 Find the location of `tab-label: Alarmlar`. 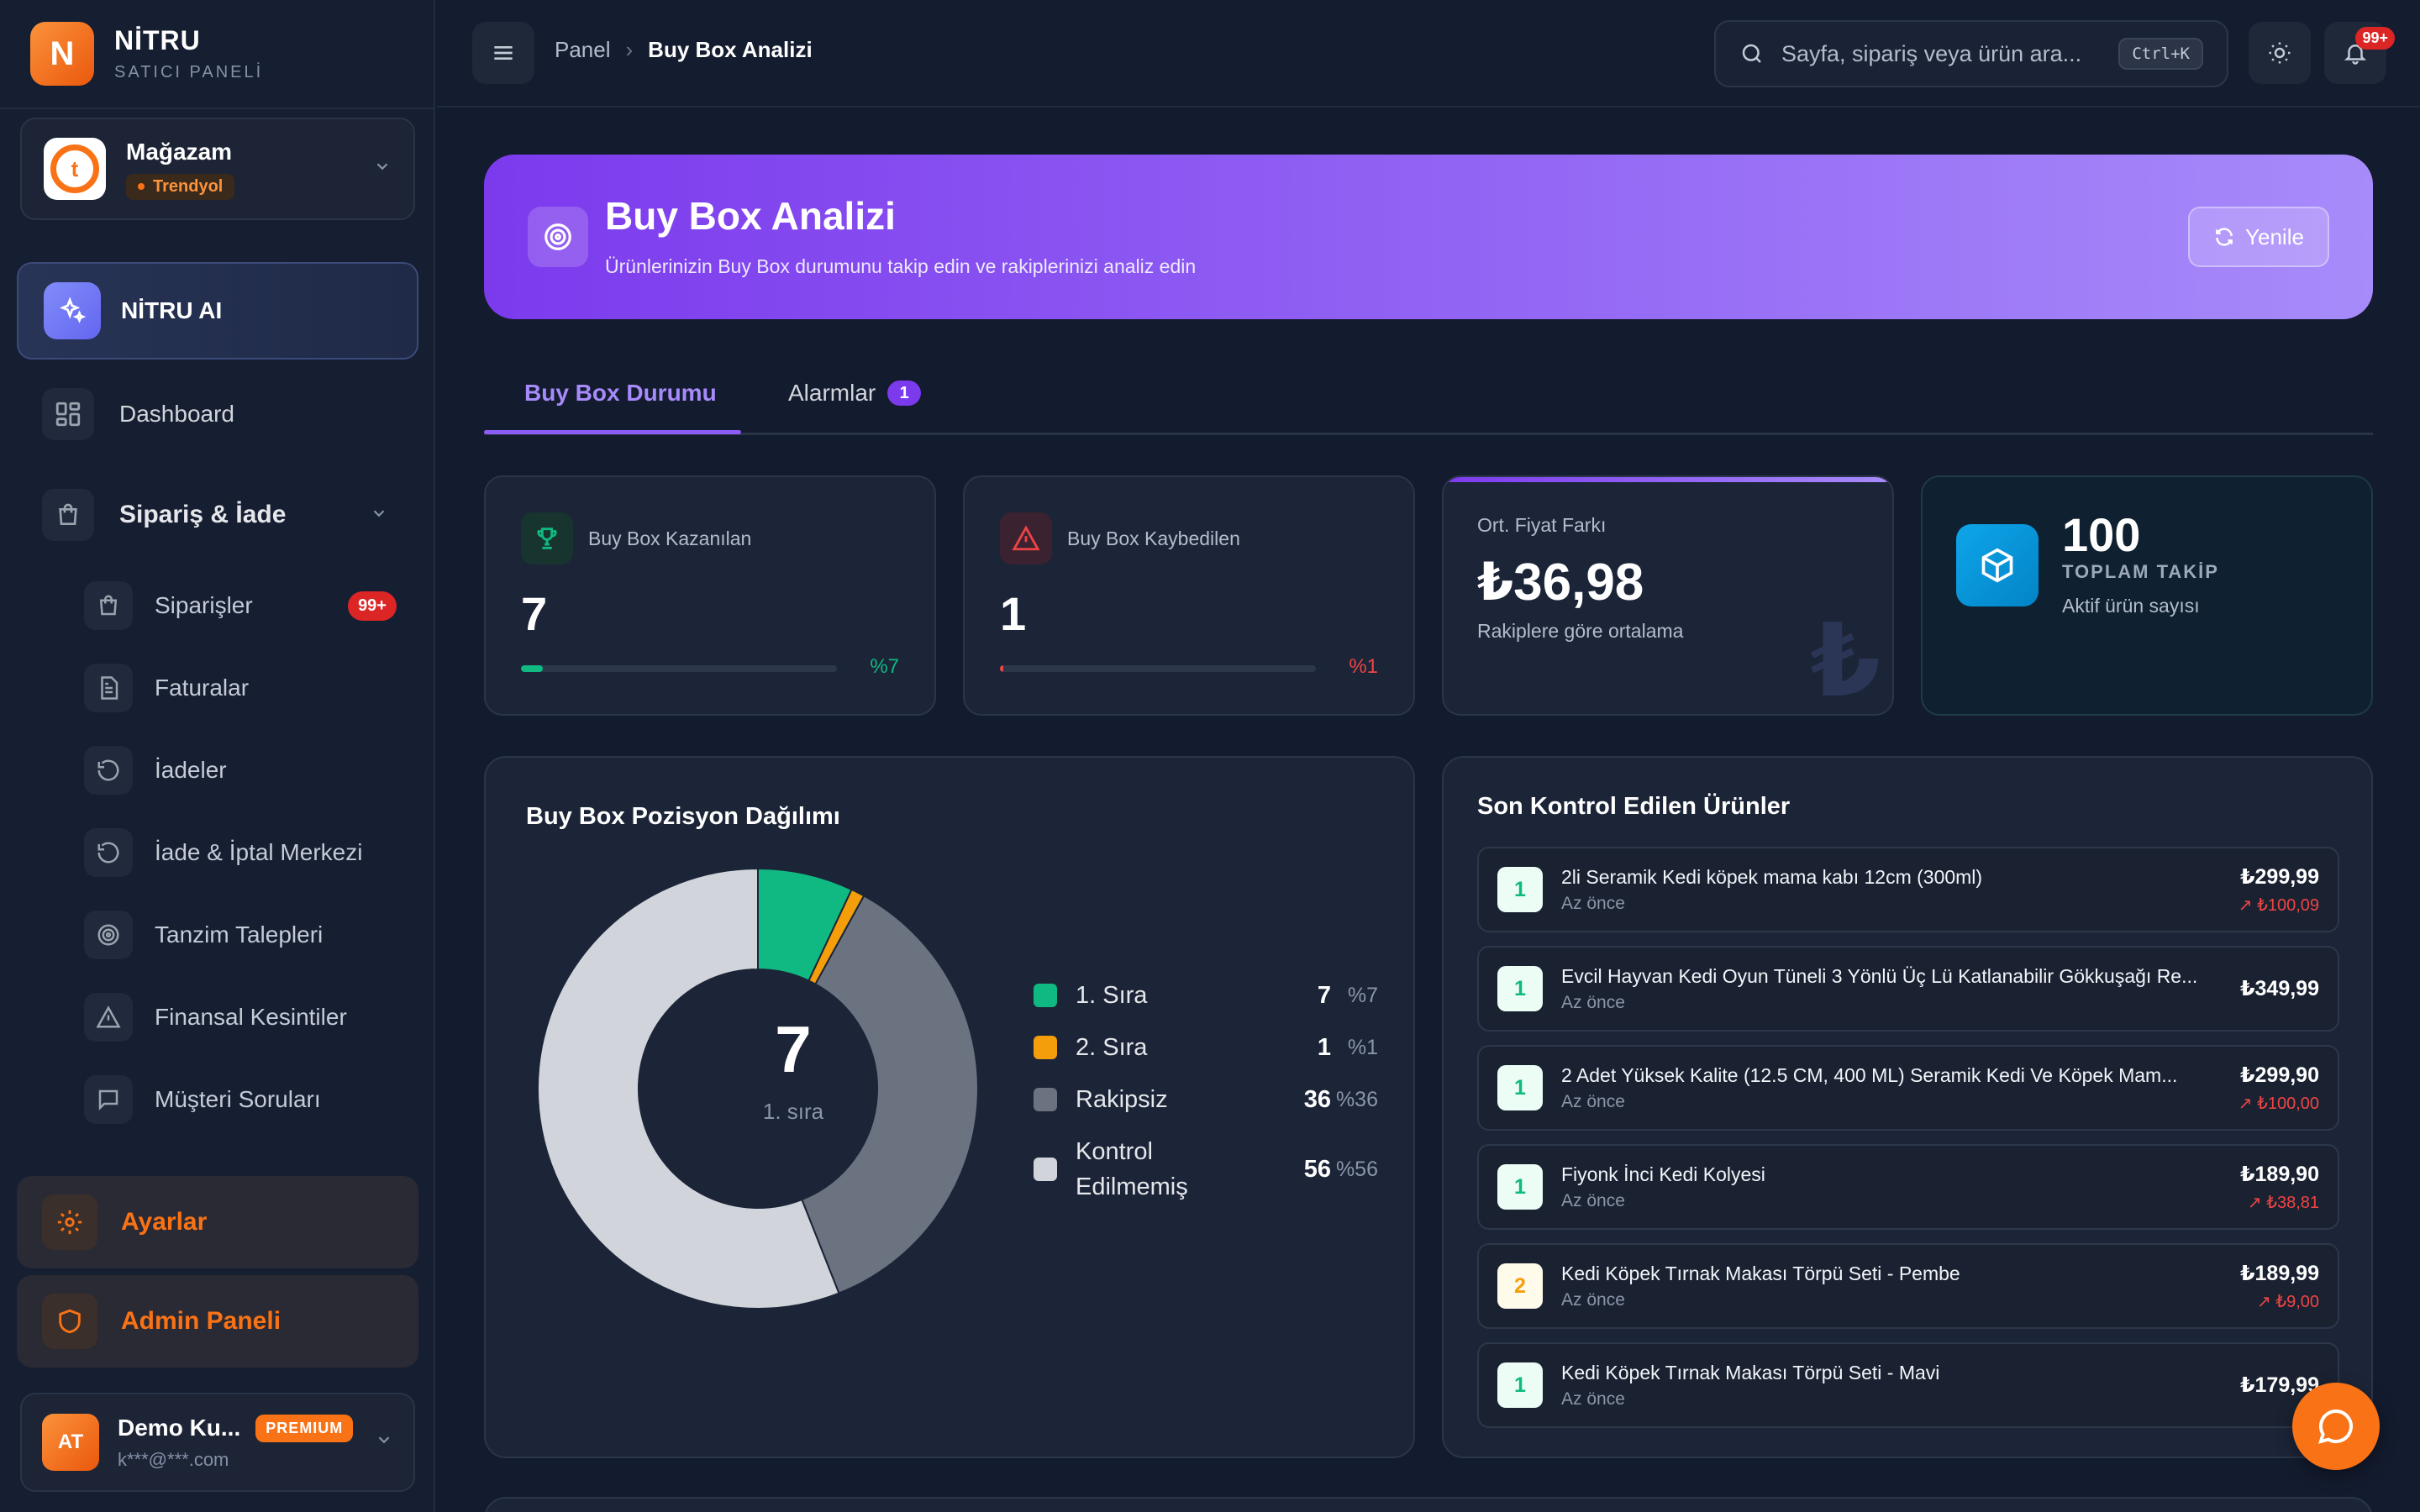

tab-label: Alarmlar is located at coordinates (832, 393).